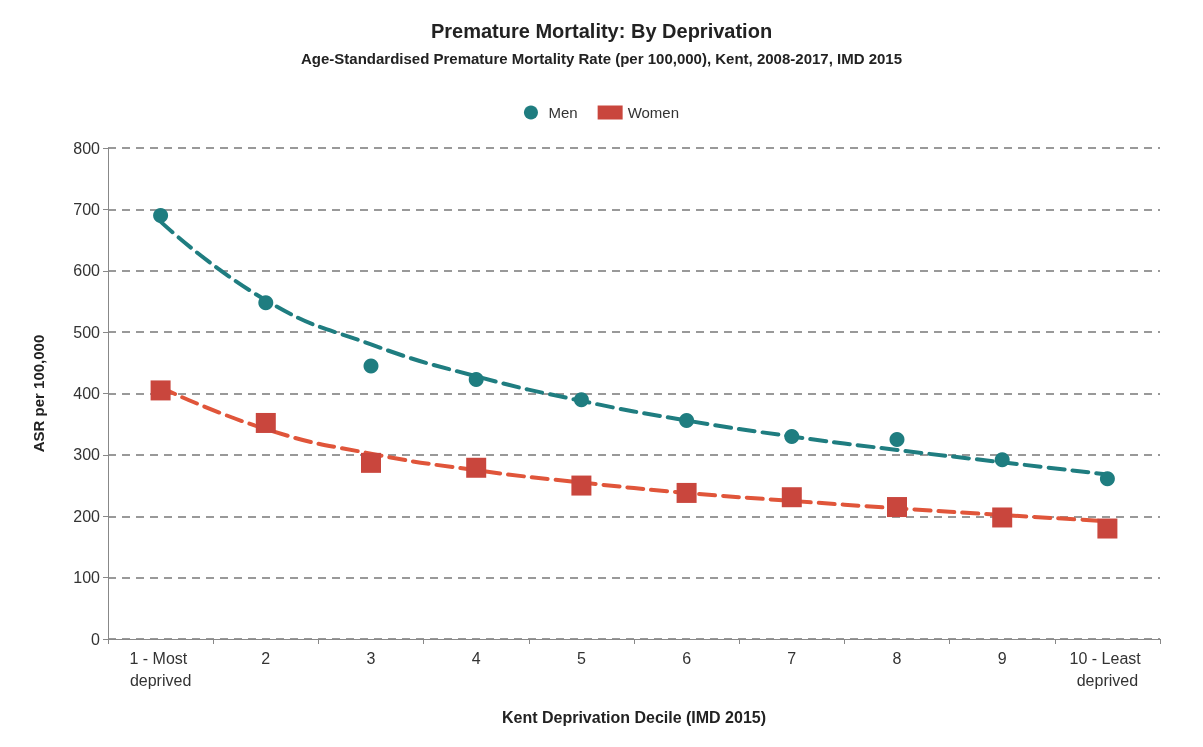 The width and height of the screenshot is (1203, 747). Describe the element at coordinates (653, 112) in the screenshot. I see `legend-label: Women` at that location.